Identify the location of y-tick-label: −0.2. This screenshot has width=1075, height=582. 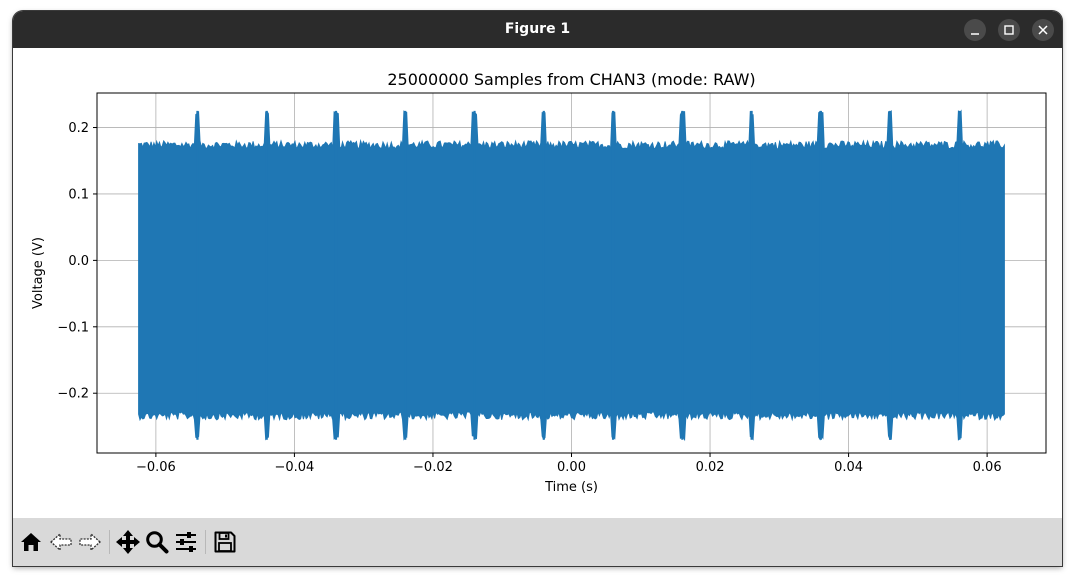
(73, 394).